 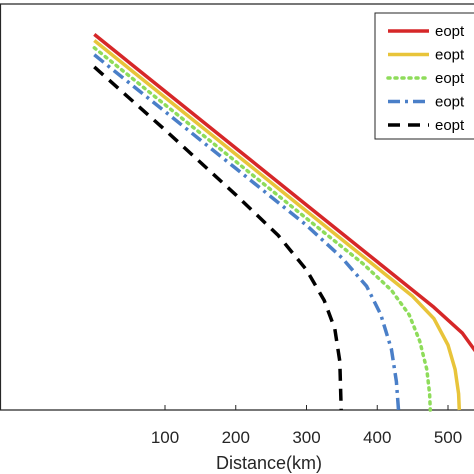 What do you see at coordinates (165, 437) in the screenshot?
I see `x-tick-label: 100` at bounding box center [165, 437].